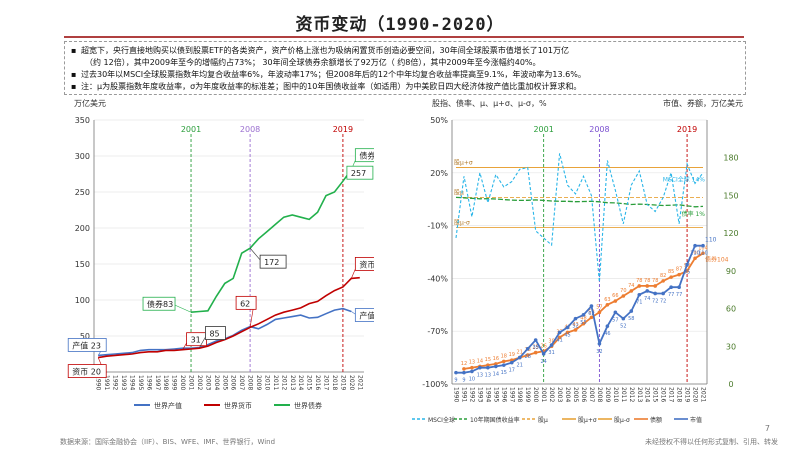 The image size is (800, 450). Describe the element at coordinates (196, 340) in the screenshot. I see `callout-label: 31` at that location.